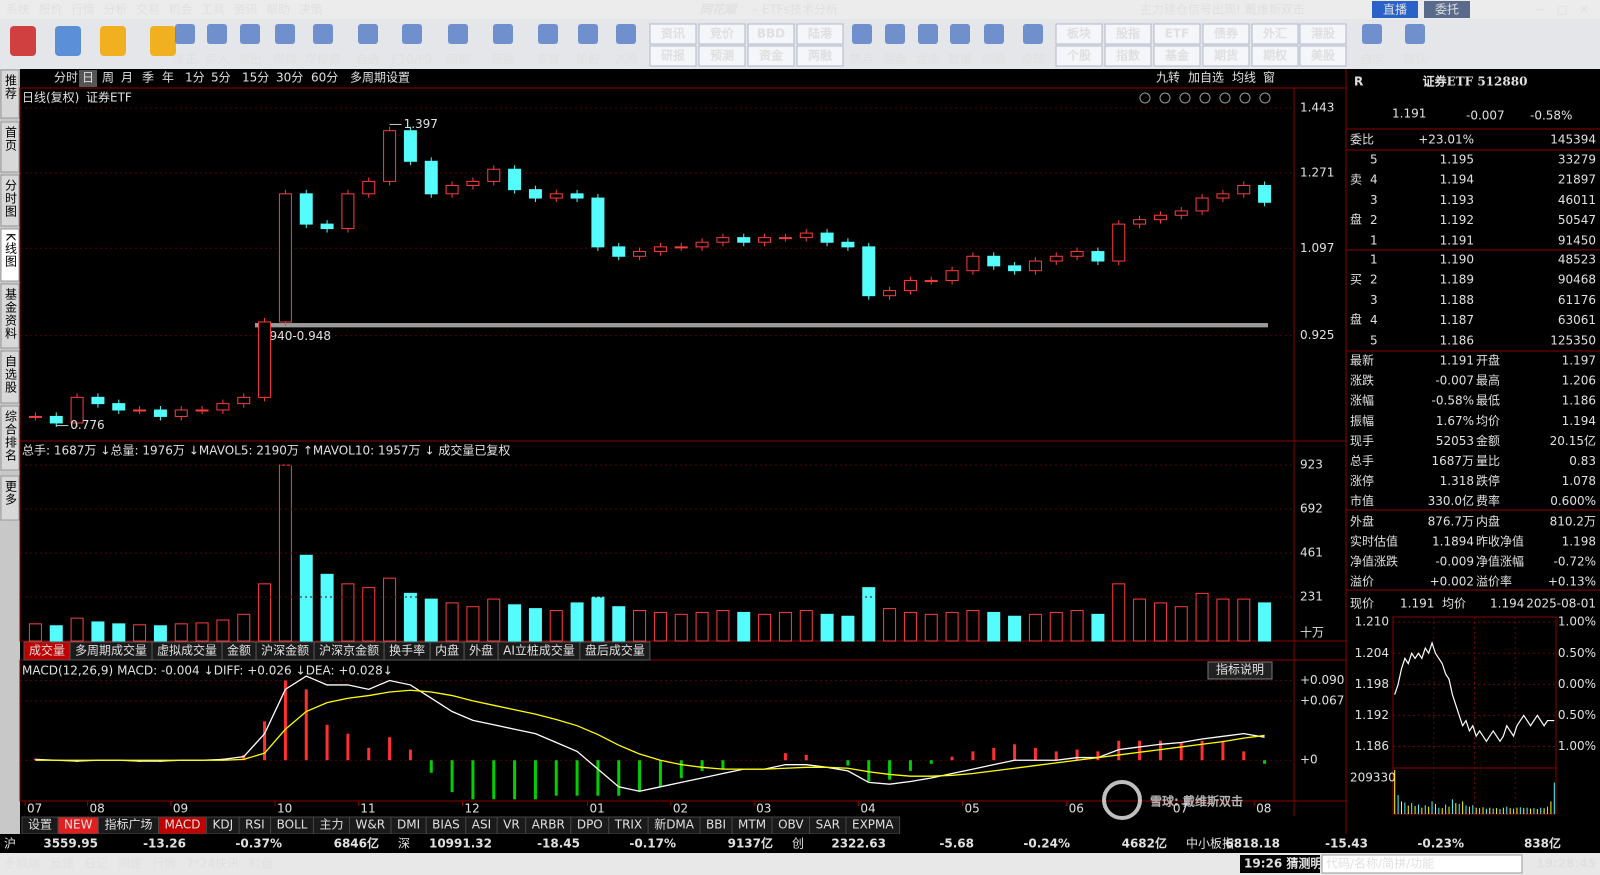 This screenshot has height=875, width=1600. I want to click on indicator-tab: BOLL, so click(292, 825).